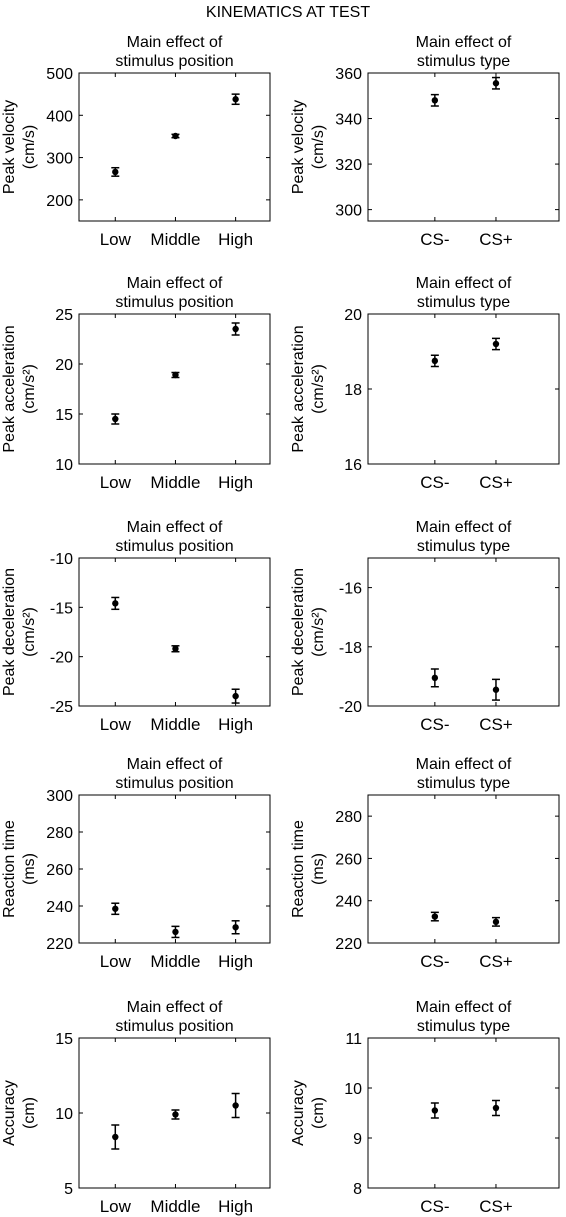 This screenshot has height=1217, width=566. Describe the element at coordinates (348, 74) in the screenshot. I see `y-tick-label: 360` at that location.